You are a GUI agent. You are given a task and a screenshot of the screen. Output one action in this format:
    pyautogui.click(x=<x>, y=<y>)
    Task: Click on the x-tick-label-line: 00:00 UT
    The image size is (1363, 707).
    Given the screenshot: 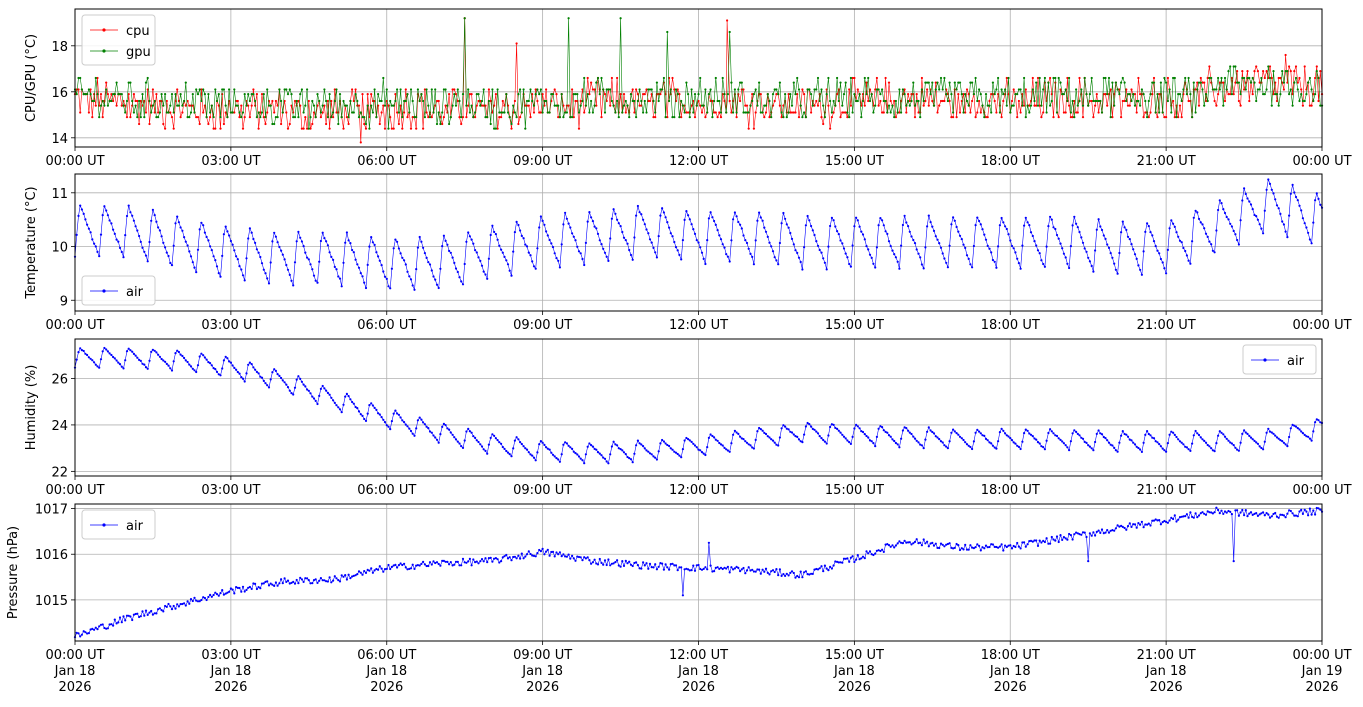 What is the action you would take?
    pyautogui.click(x=1321, y=161)
    